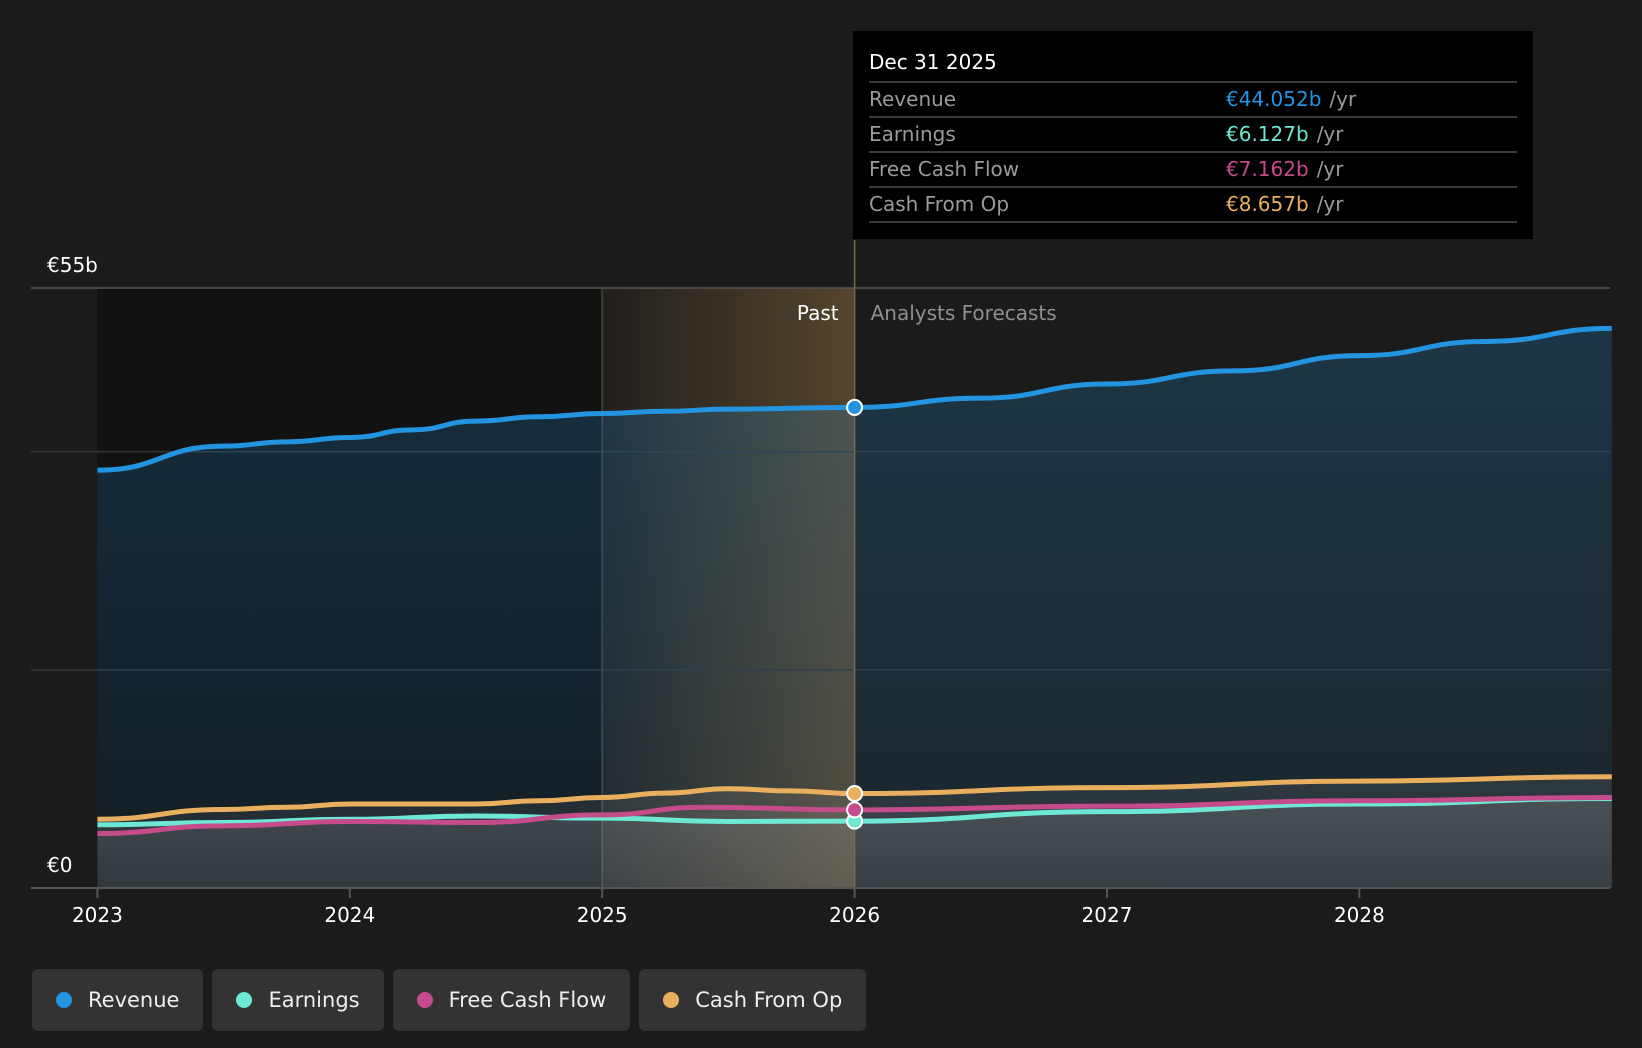 The image size is (1642, 1048). What do you see at coordinates (1193, 100) in the screenshot?
I see `tooltip-row-revenue: Revenue €44.052b/yr` at bounding box center [1193, 100].